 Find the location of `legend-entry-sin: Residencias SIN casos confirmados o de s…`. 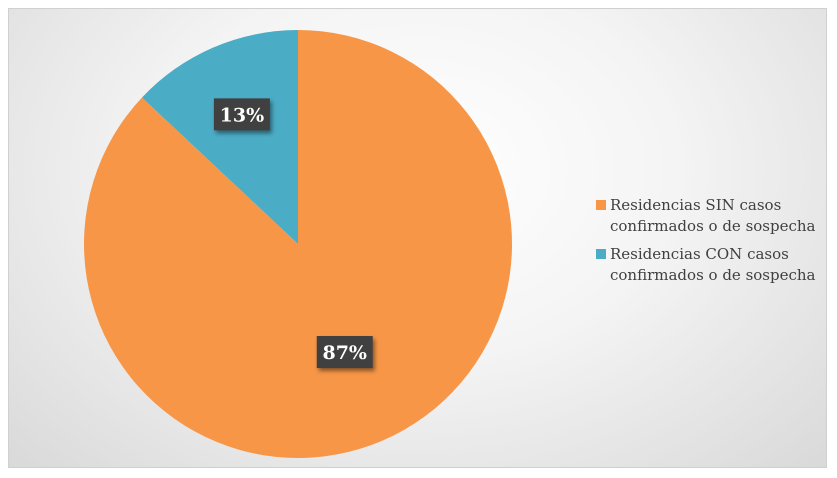

legend-entry-sin: Residencias SIN casos confirmados o de s… is located at coordinates (711, 216).